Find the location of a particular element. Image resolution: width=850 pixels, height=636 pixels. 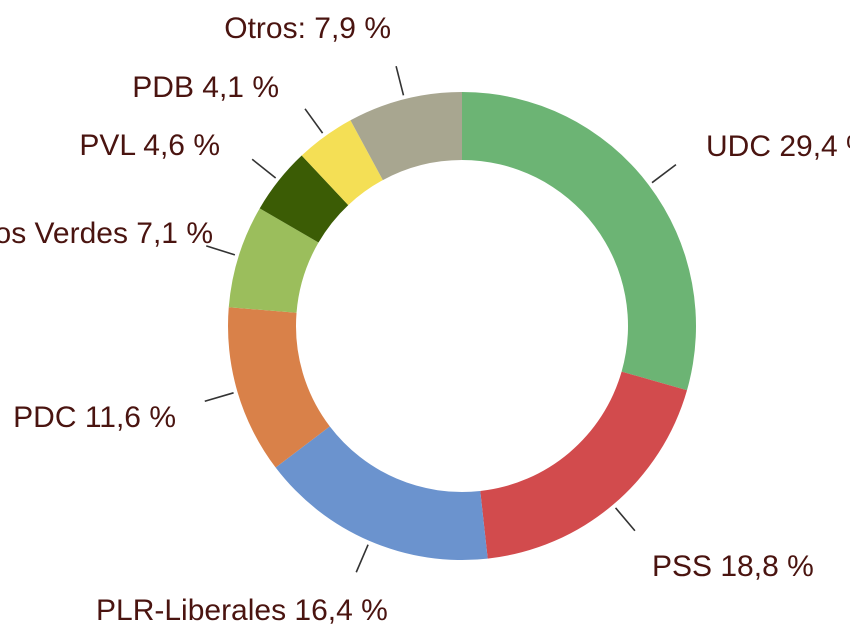

slice-label-pdc: PDC 11,6 % is located at coordinates (94, 417).